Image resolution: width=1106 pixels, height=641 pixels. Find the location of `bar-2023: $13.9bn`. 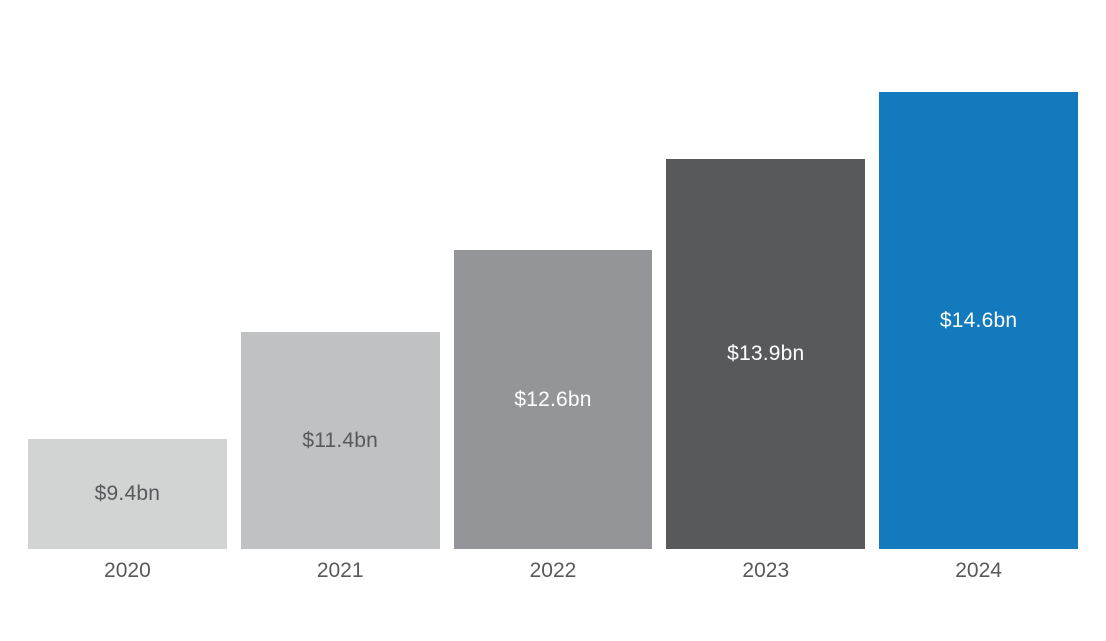

bar-2023: $13.9bn is located at coordinates (766, 354).